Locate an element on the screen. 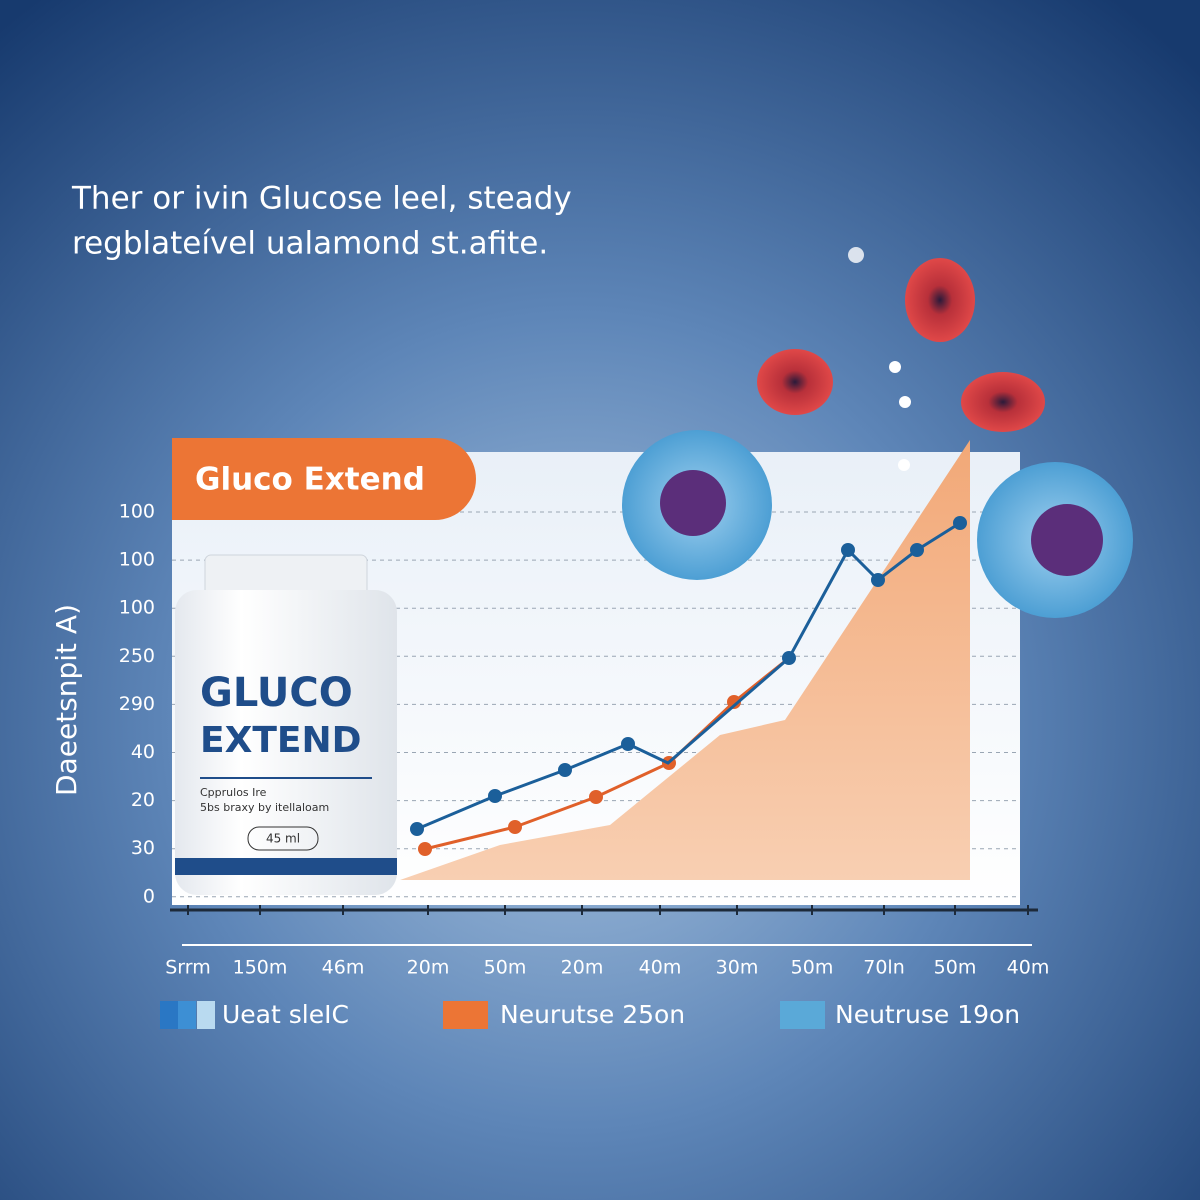 The height and width of the screenshot is (1204, 1200). y-tick-label: 30 is located at coordinates (143, 848).